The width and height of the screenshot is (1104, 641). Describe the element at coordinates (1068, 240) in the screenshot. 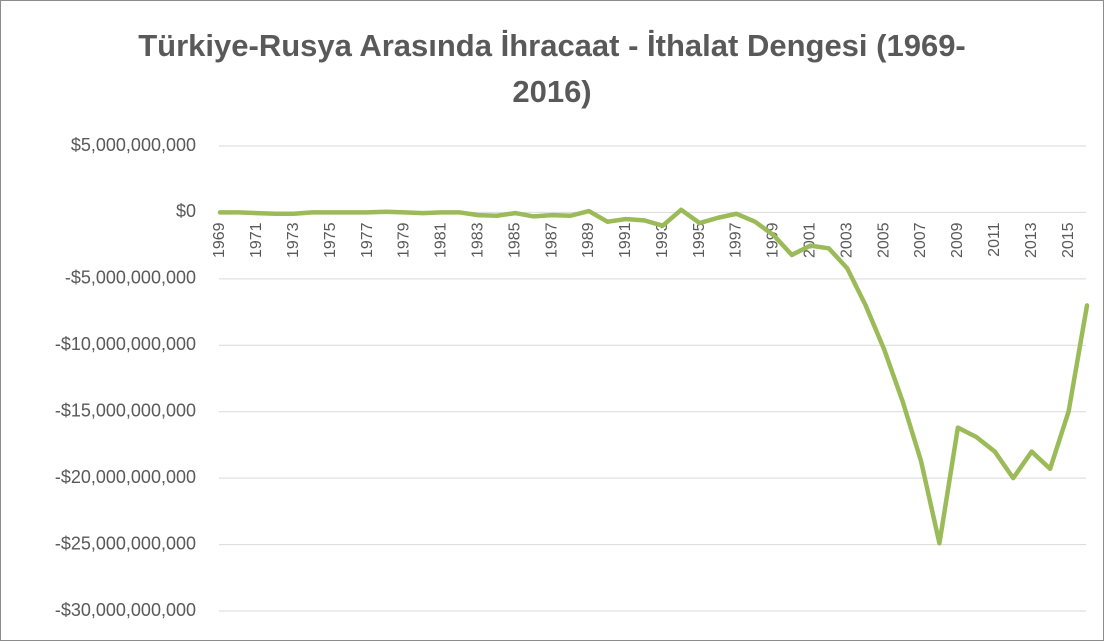

I see `x-tick-label: 2015` at that location.